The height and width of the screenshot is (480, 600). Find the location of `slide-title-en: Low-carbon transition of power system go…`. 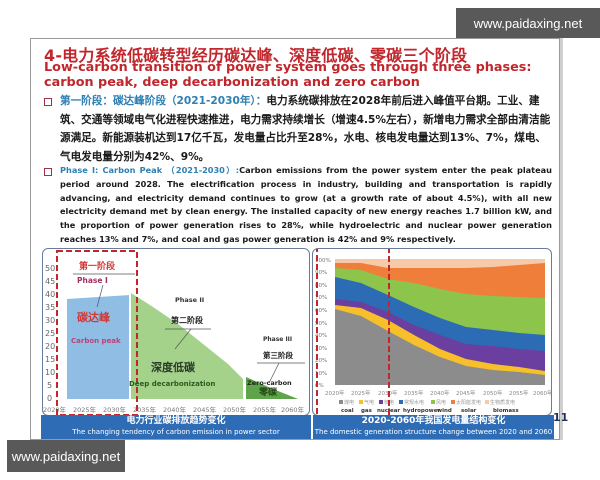

slide-title-en: Low-carbon transition of power system go… is located at coordinates (288, 75).